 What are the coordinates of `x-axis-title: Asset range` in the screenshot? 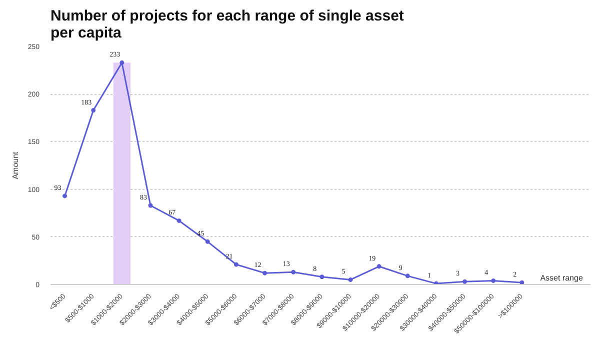 It's located at (562, 278).